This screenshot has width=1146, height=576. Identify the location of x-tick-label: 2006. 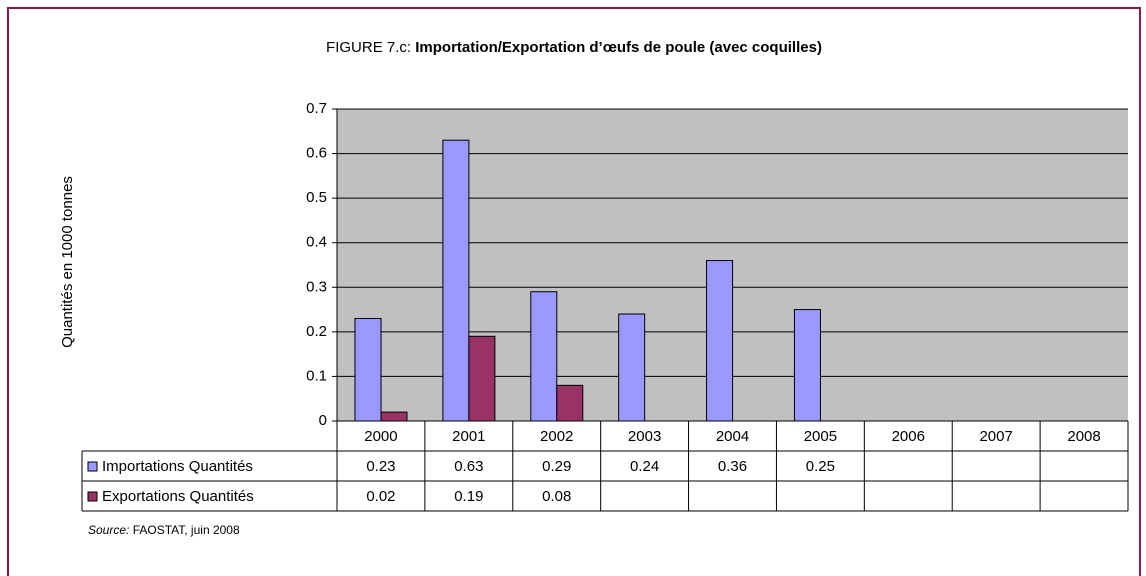
(908, 436).